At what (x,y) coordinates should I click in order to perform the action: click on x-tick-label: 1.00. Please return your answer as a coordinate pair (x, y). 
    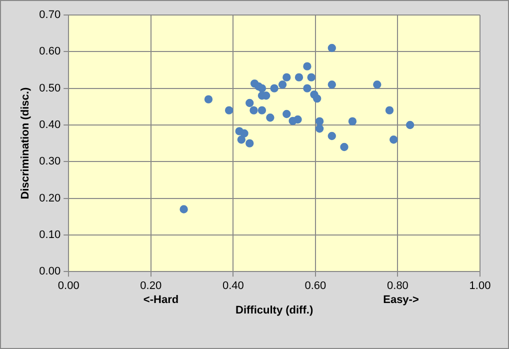
    Looking at the image, I should click on (480, 286).